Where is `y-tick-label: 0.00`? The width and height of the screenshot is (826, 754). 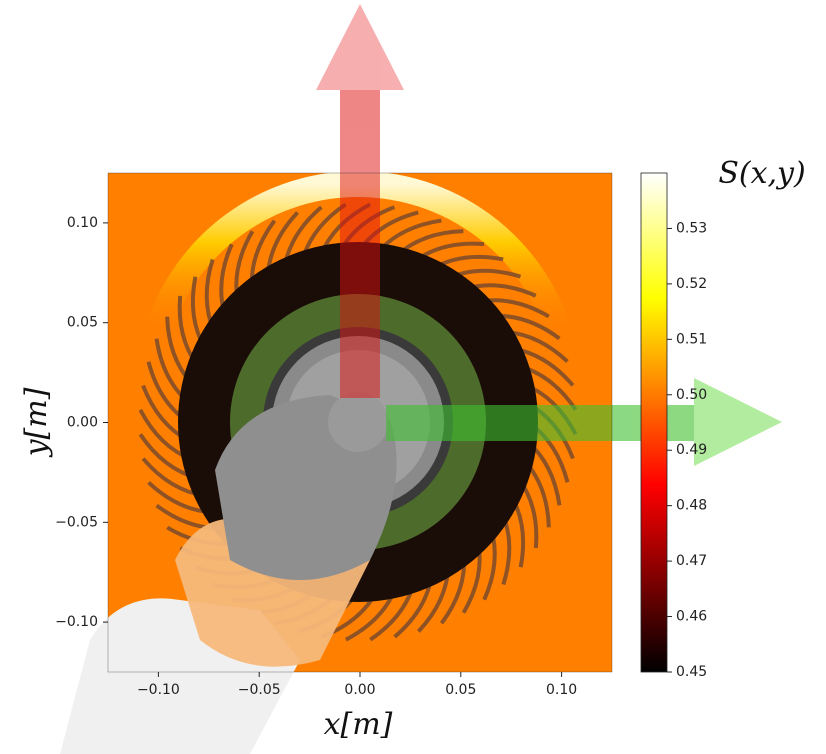 y-tick-label: 0.00 is located at coordinates (82, 423).